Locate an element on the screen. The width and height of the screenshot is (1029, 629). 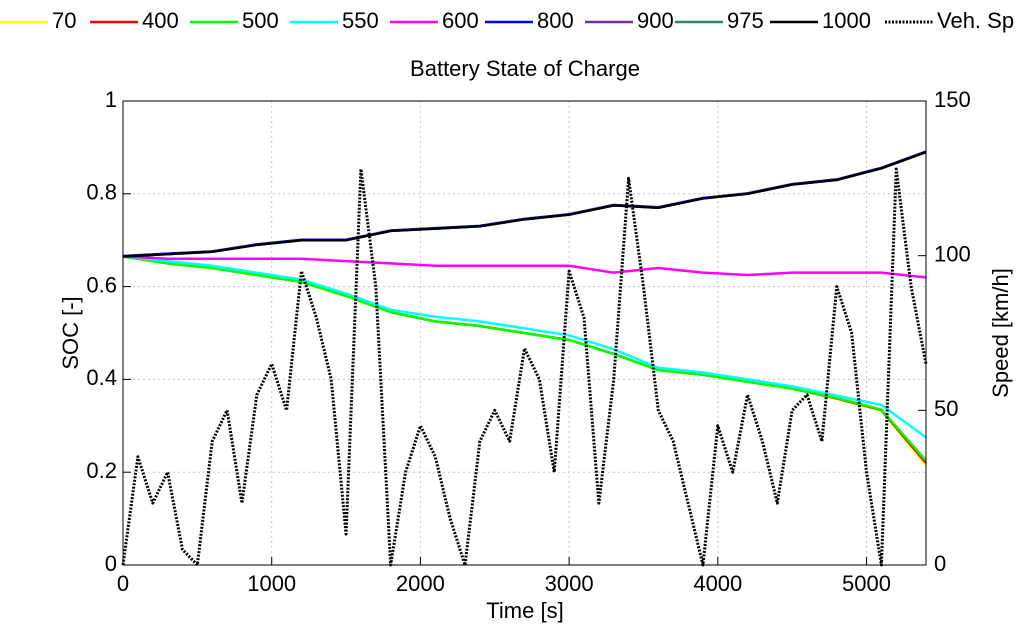
legend-label: 1000 is located at coordinates (846, 20).